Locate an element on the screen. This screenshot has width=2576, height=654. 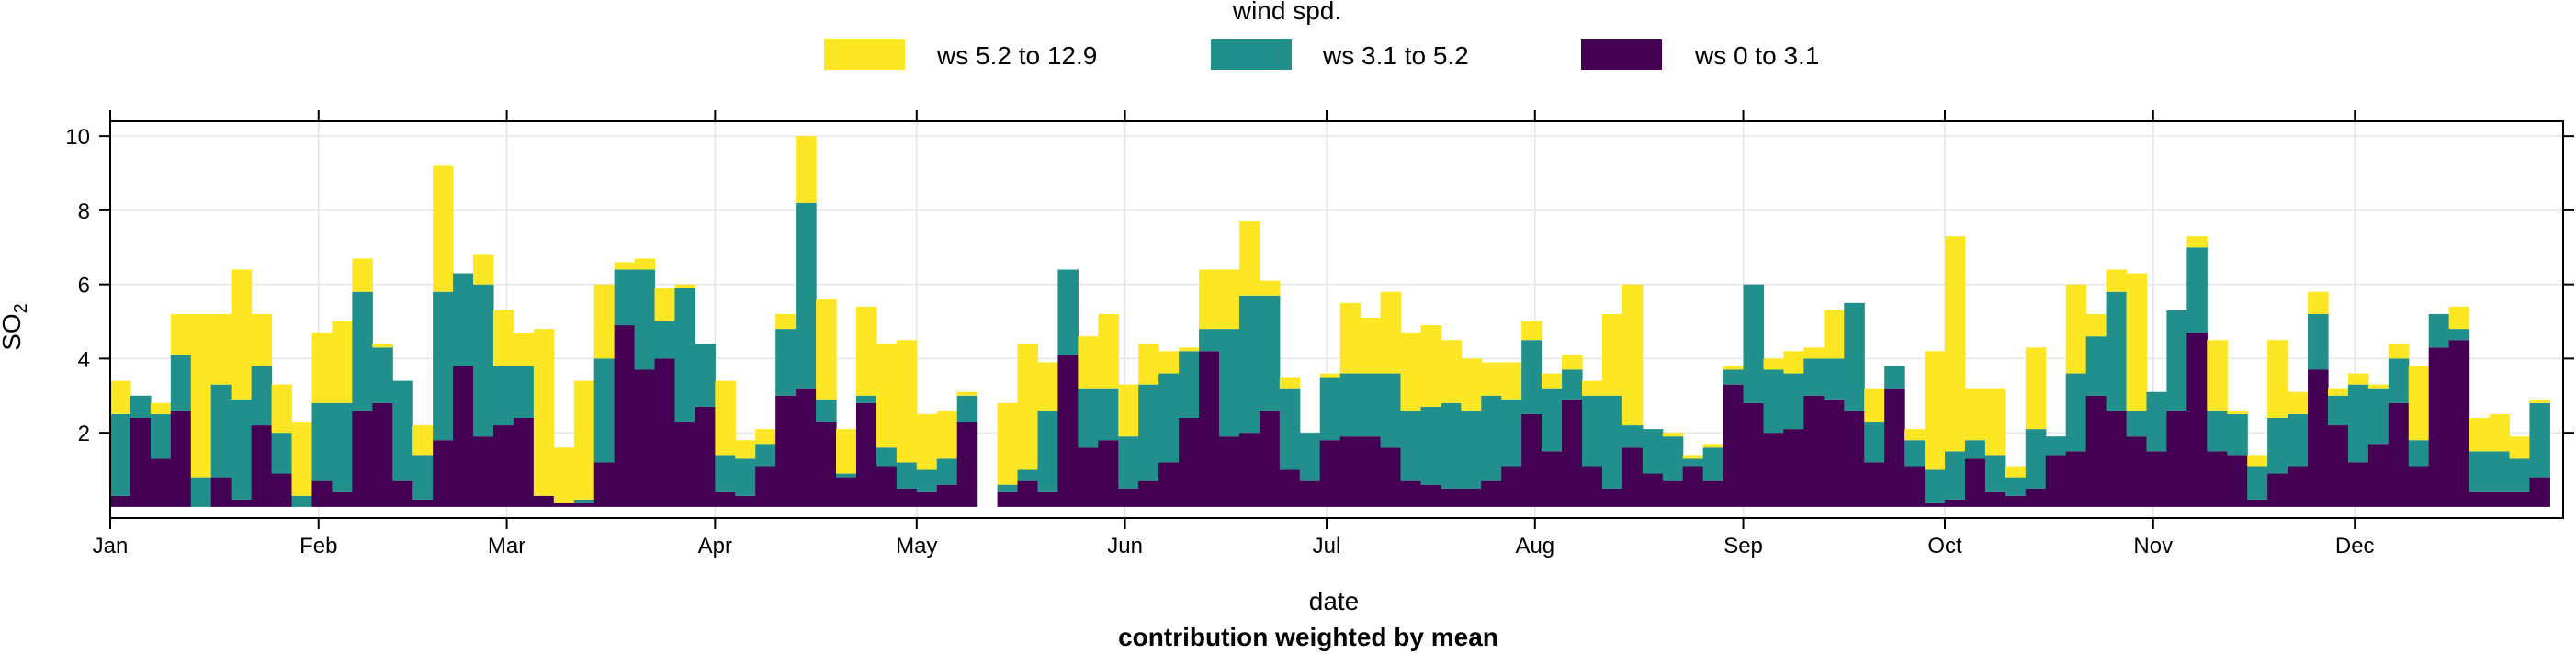
x-tick-label: Aug is located at coordinates (1534, 546).